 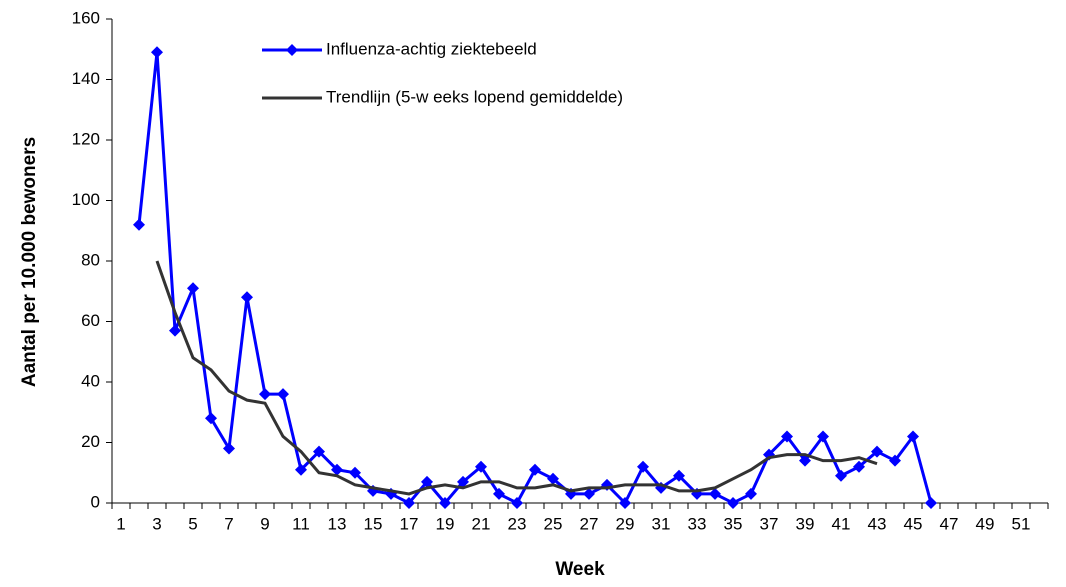 I want to click on x-tick-label: 47, so click(x=949, y=523).